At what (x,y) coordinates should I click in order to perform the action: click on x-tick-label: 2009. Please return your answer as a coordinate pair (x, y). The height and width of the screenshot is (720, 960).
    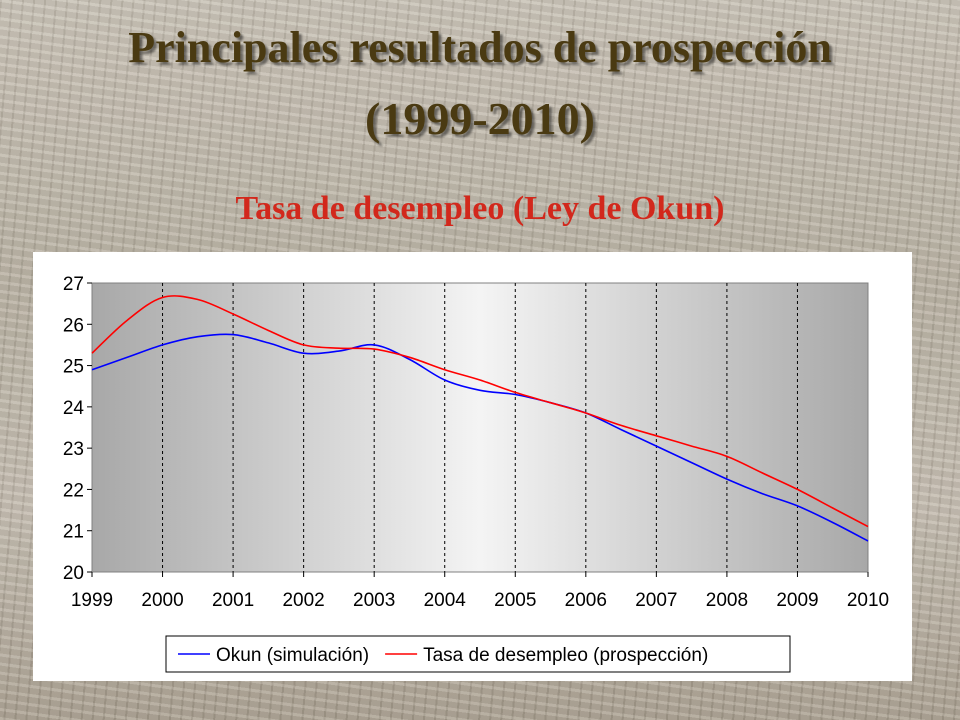
    Looking at the image, I should click on (797, 600).